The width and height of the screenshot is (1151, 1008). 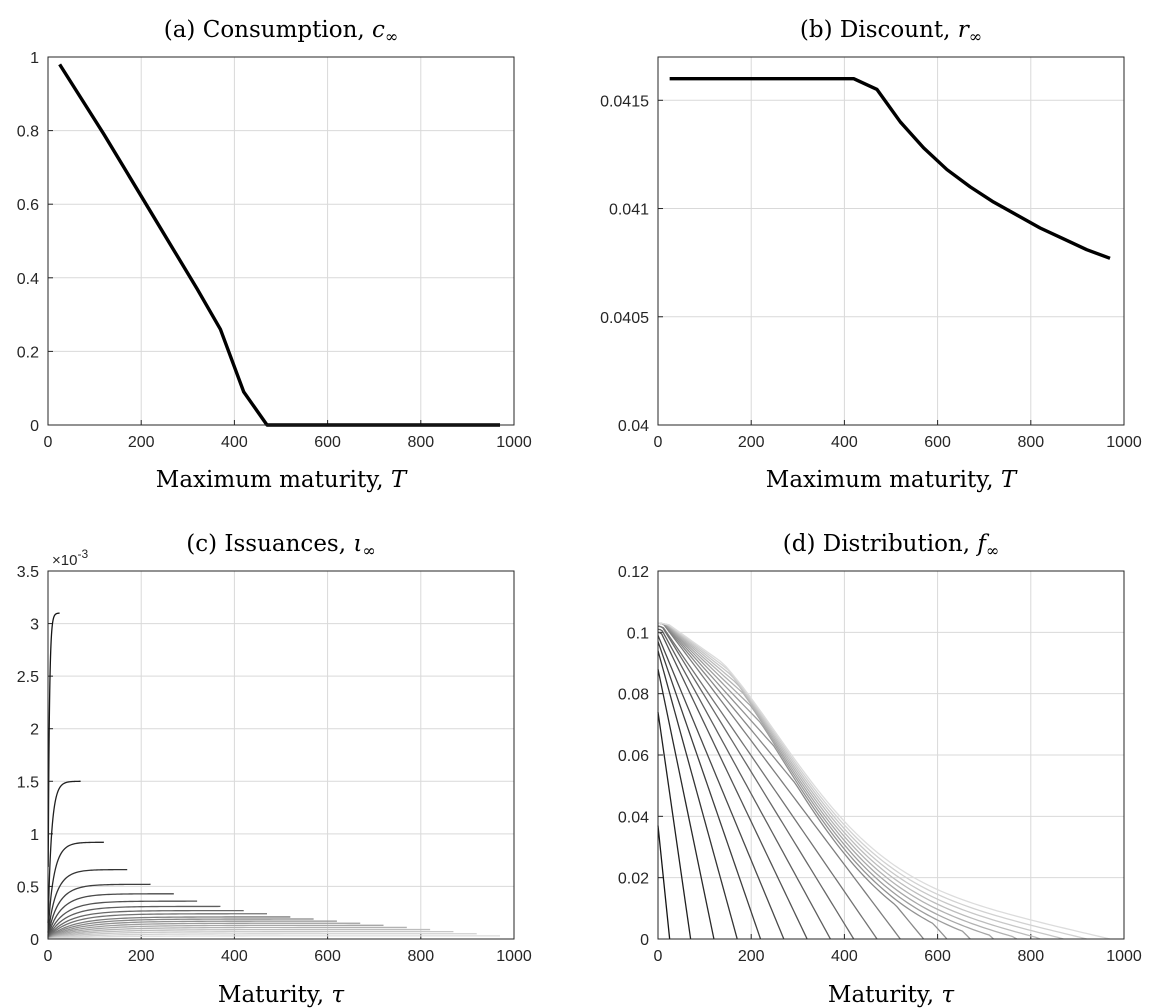 What do you see at coordinates (28, 279) in the screenshot?
I see `y-tick-label: 0.4` at bounding box center [28, 279].